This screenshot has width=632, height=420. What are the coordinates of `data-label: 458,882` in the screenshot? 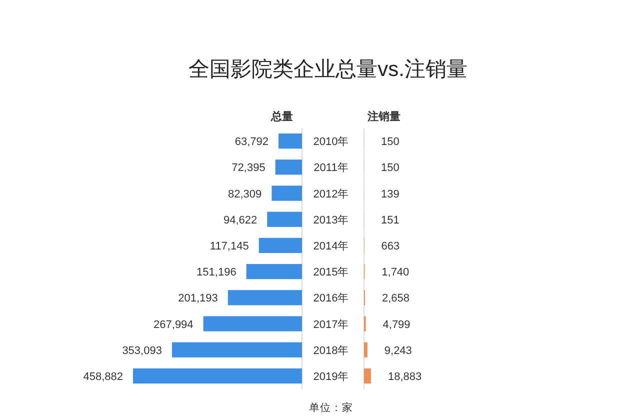 It's located at (103, 376).